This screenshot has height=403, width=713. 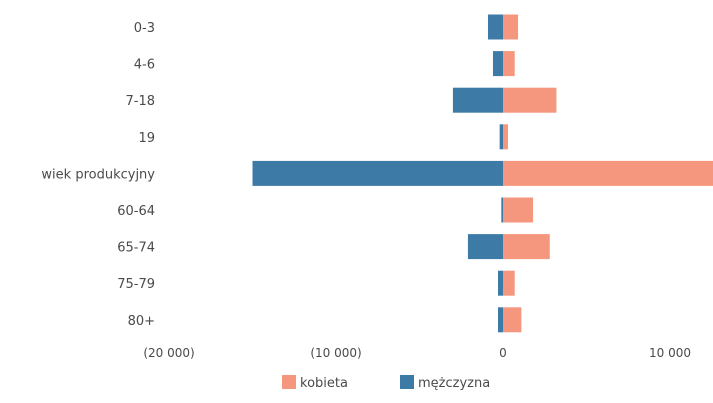 I want to click on x-tick-label: (10 000), so click(x=335, y=353).